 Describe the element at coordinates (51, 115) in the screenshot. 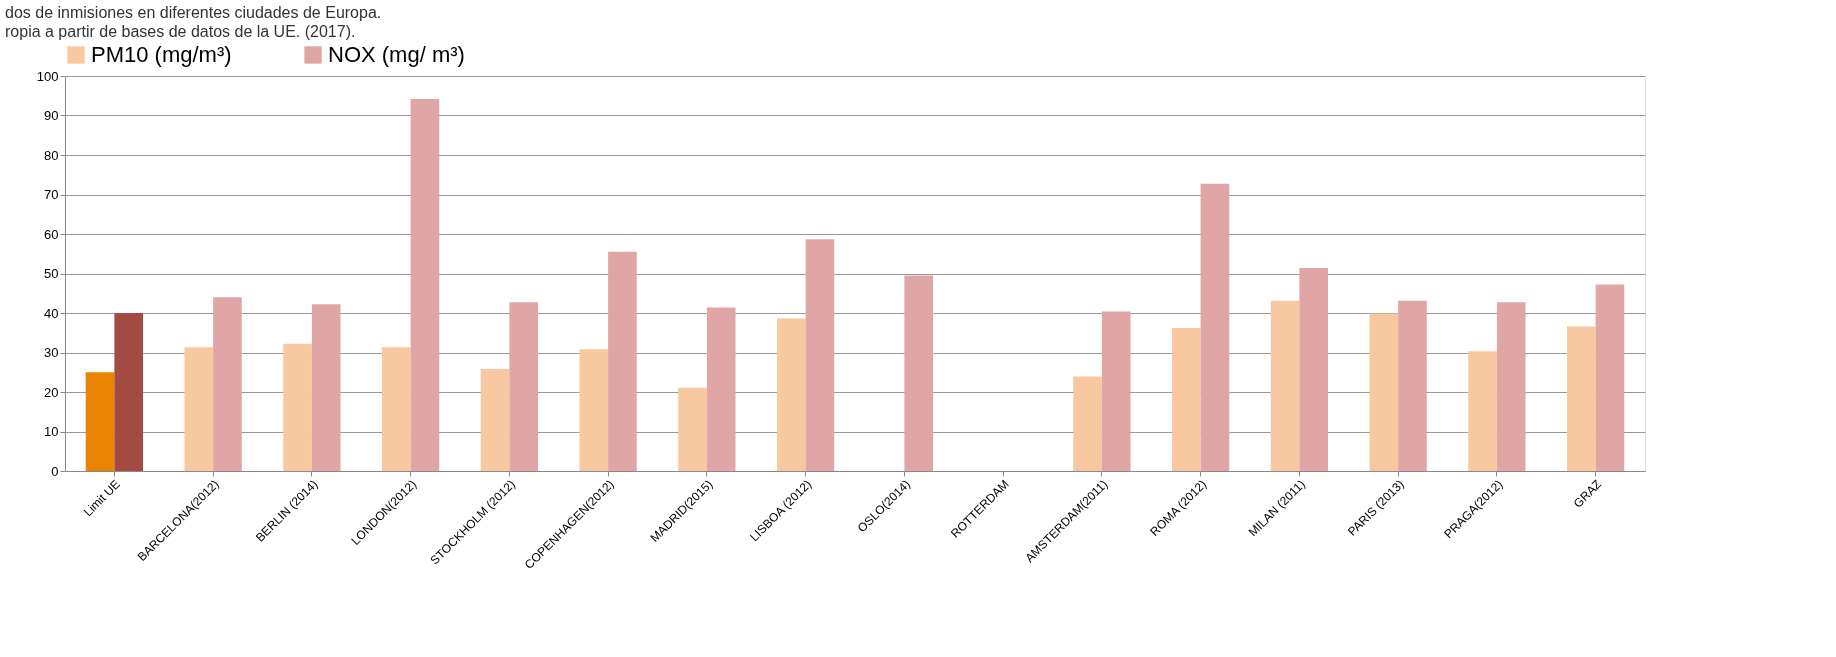

I see `y-tick-label: 90` at that location.